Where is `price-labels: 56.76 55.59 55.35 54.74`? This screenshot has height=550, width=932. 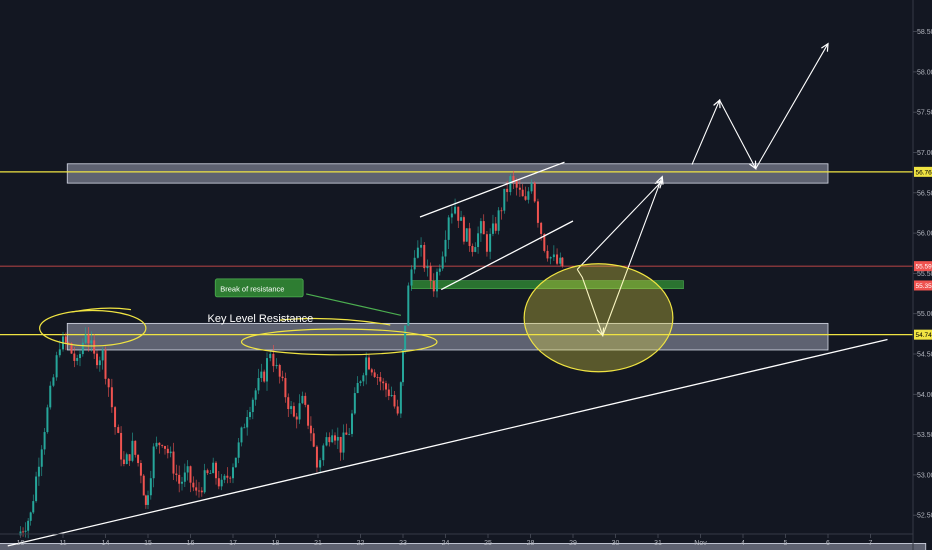 price-labels: 56.76 55.59 55.35 54.74 is located at coordinates (923, 253).